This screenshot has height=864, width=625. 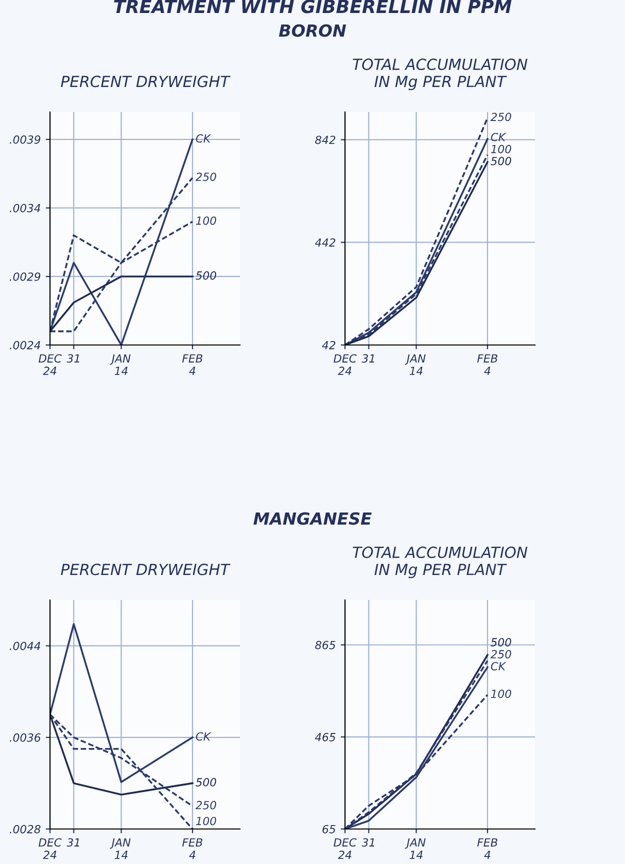 What do you see at coordinates (312, 30) in the screenshot?
I see `text: BORON` at bounding box center [312, 30].